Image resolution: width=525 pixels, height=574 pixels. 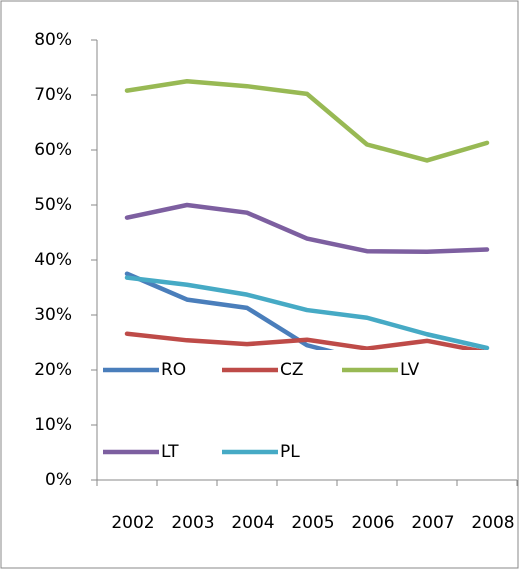 I want to click on legend-label: CZ, so click(x=292, y=370).